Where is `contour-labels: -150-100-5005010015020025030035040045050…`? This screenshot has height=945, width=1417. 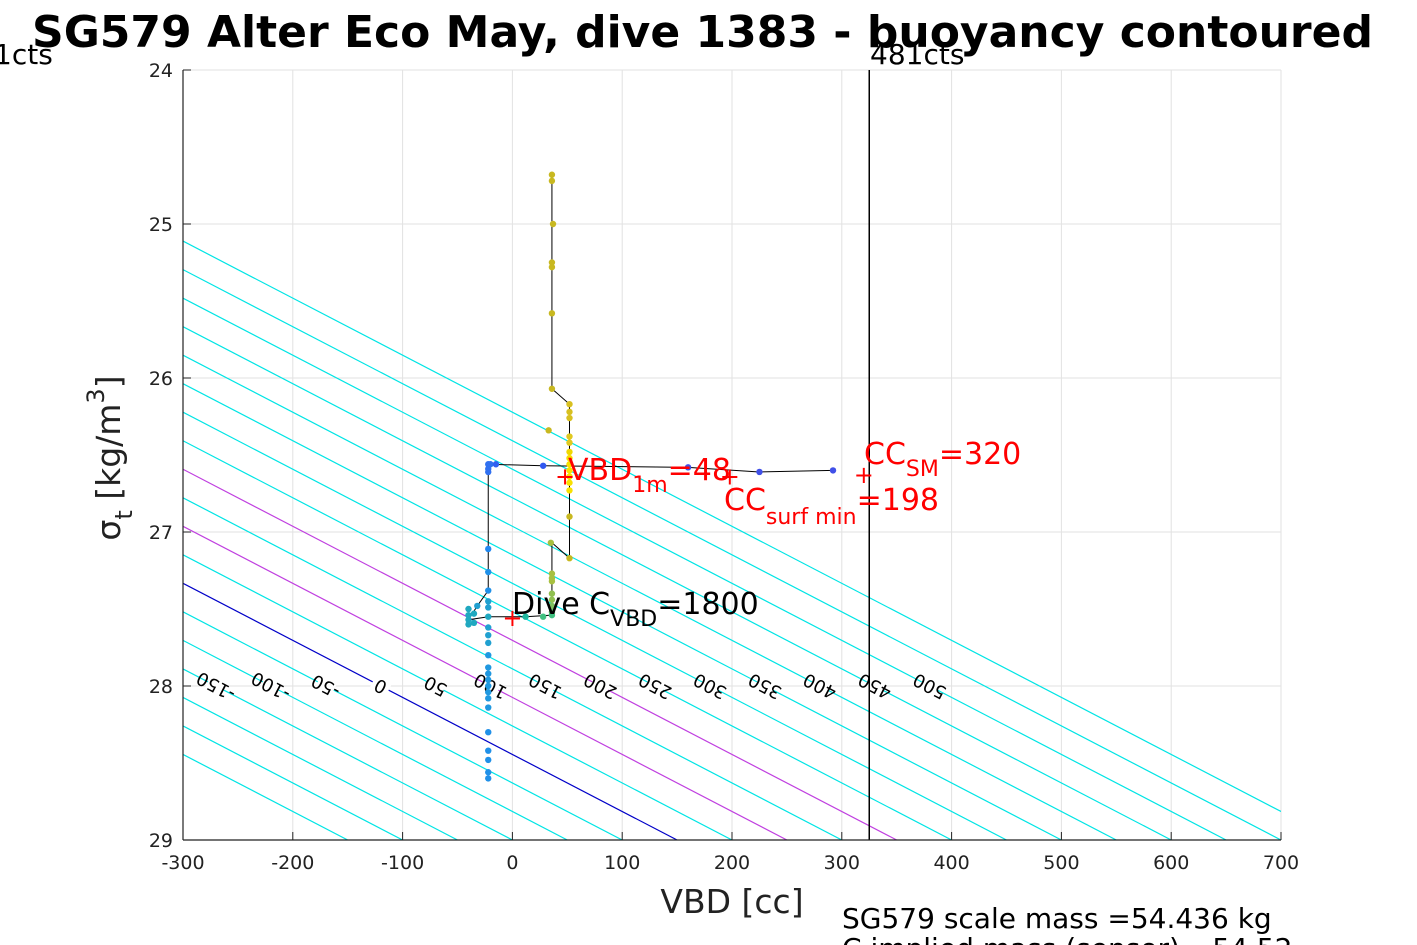
contour-labels: -150-100-5005010015020025030035040045050… is located at coordinates (571, 686).